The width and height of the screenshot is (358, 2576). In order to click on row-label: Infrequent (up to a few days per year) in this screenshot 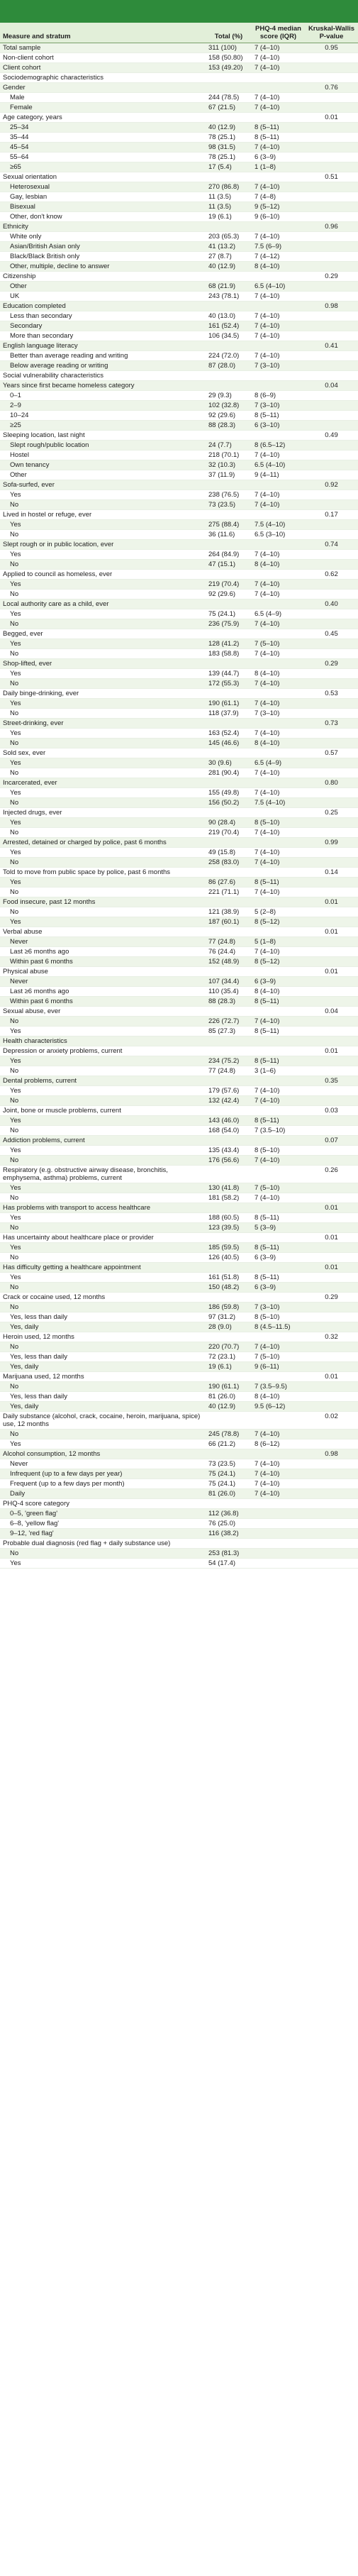, I will do `click(103, 1474)`.